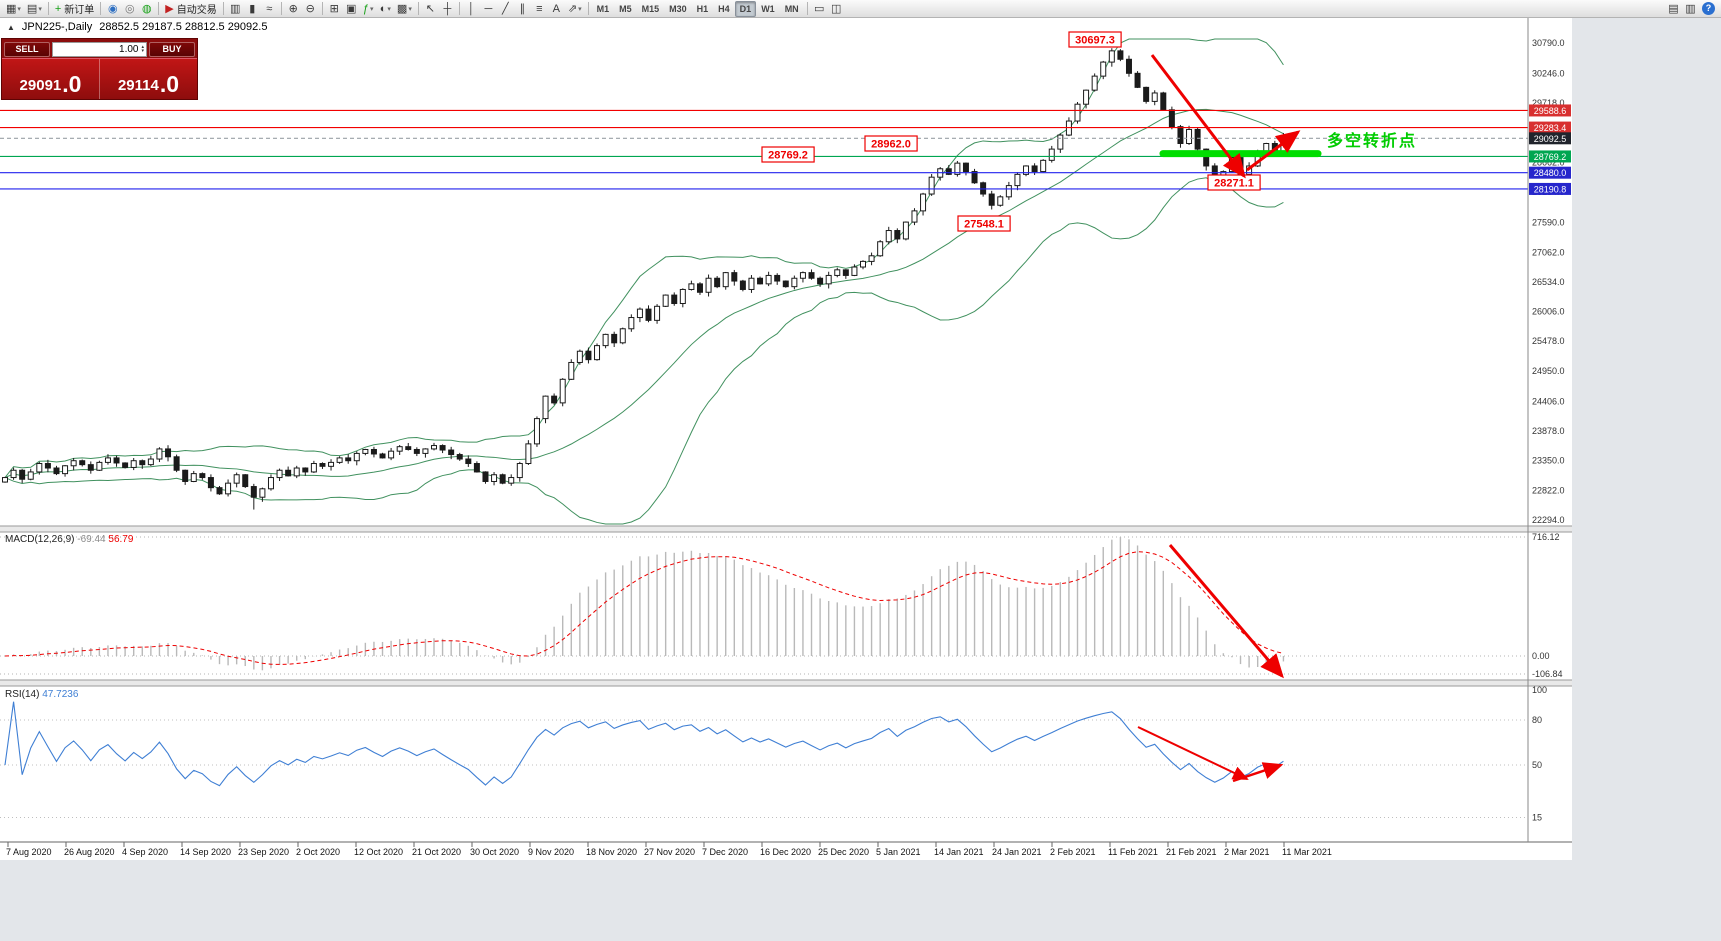 This screenshot has width=1721, height=941. Describe the element at coordinates (148, 84) in the screenshot. I see `buy-price: 29114.0` at that location.